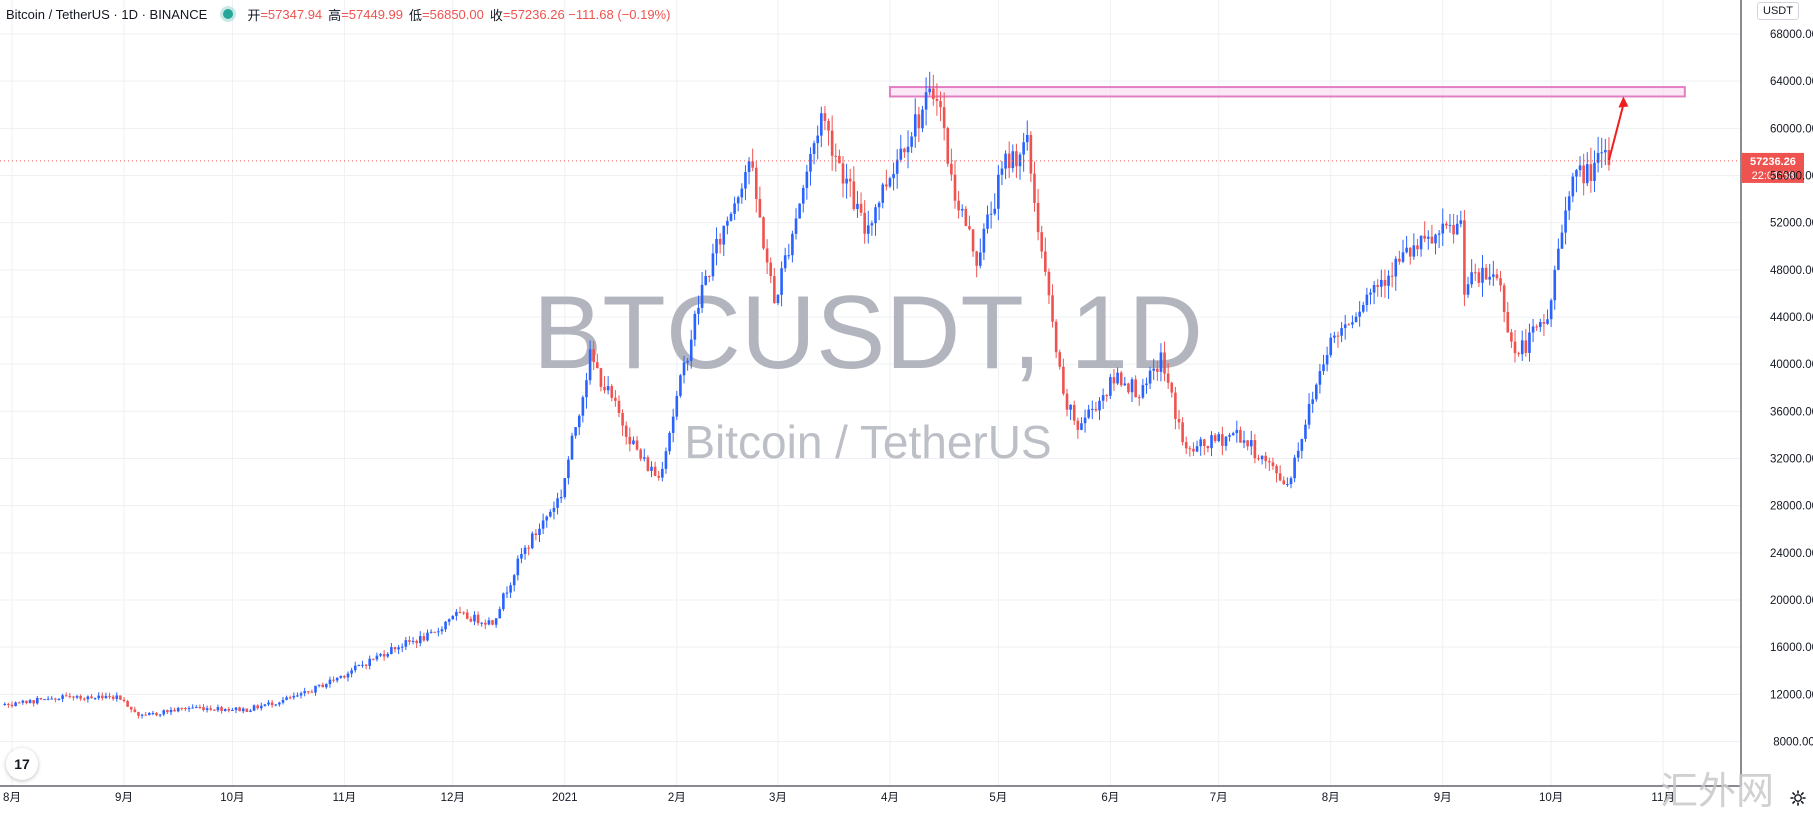 This screenshot has width=1813, height=815. Describe the element at coordinates (1791, 271) in the screenshot. I see `y-tick-label: 48000.00` at that location.